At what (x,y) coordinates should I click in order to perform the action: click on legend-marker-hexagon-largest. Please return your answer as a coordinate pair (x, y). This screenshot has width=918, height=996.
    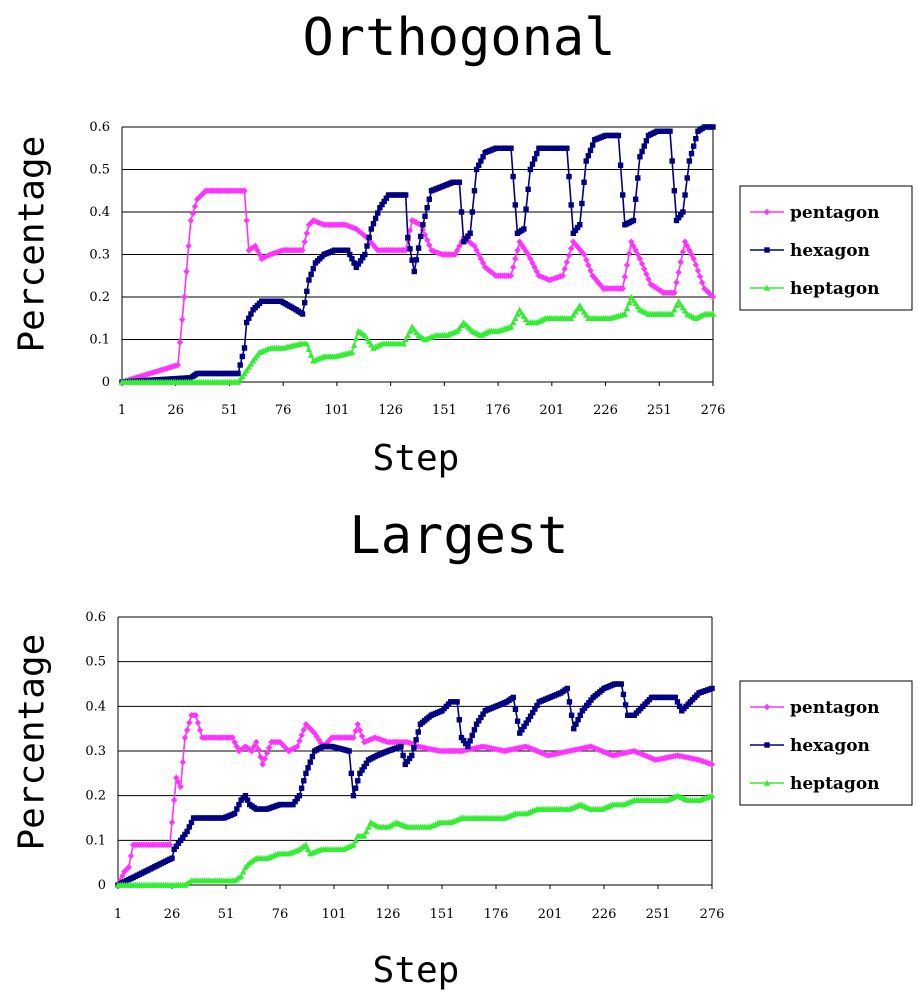
    Looking at the image, I should click on (767, 745).